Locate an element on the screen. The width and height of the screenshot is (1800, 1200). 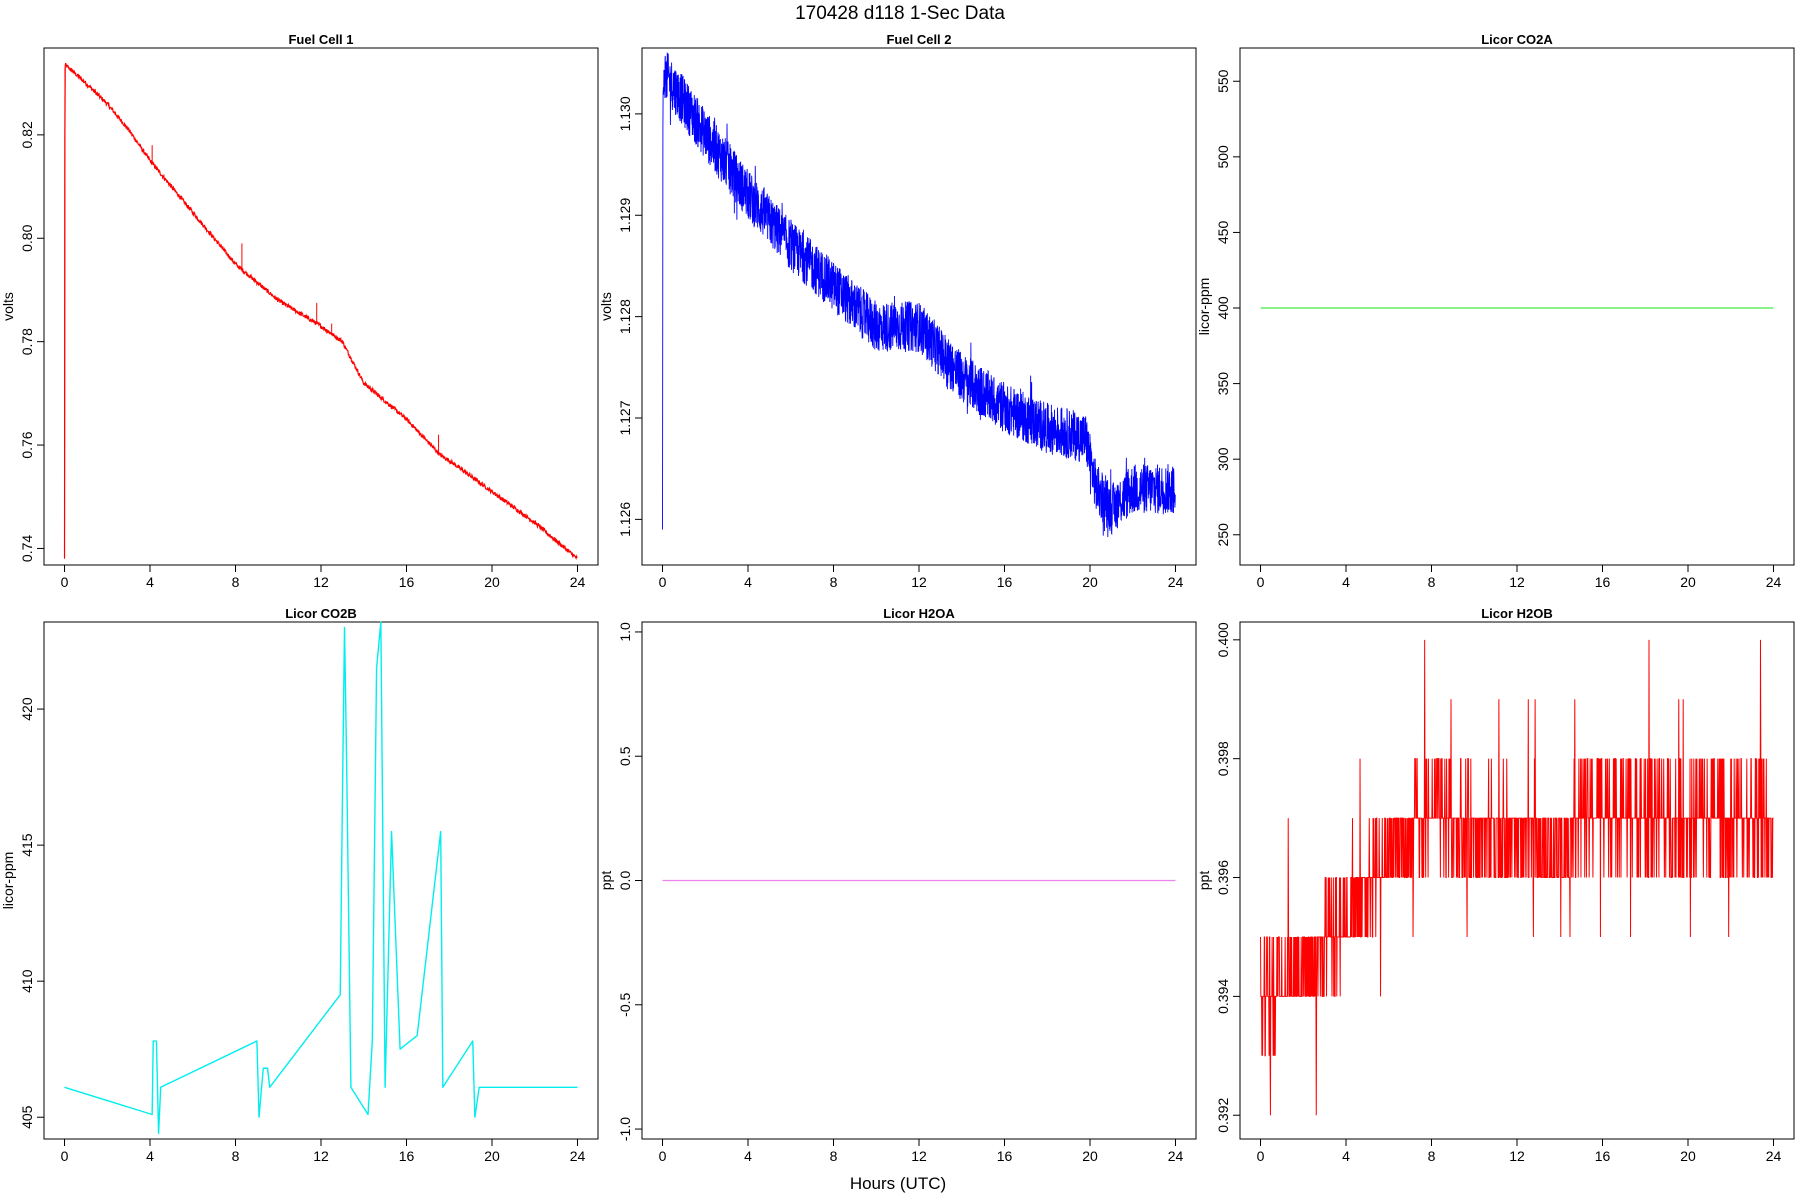
panel-4-series-line is located at coordinates (321, 878).